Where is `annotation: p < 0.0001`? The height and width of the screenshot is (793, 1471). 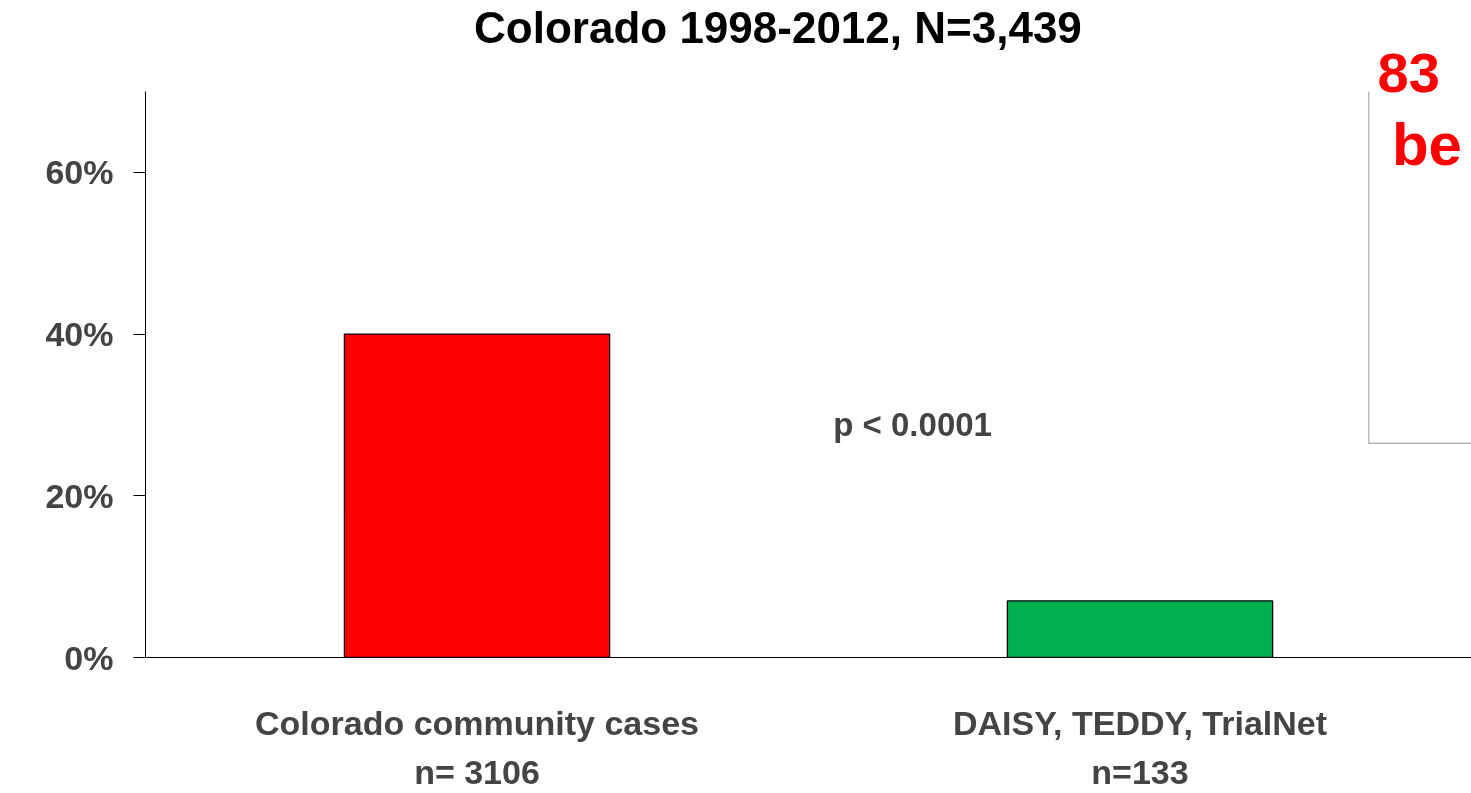 annotation: p < 0.0001 is located at coordinates (912, 425).